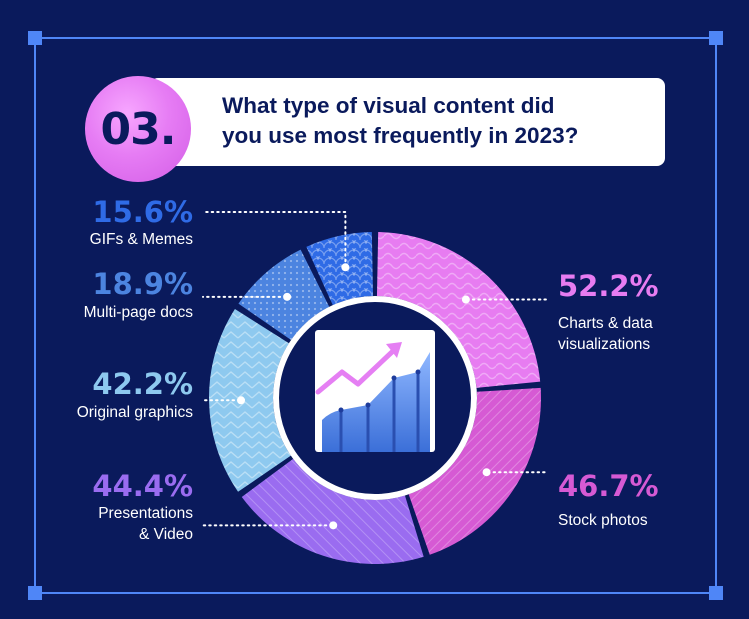  Describe the element at coordinates (145, 524) in the screenshot. I see `category-label-presentations: Presentations & Video` at that location.